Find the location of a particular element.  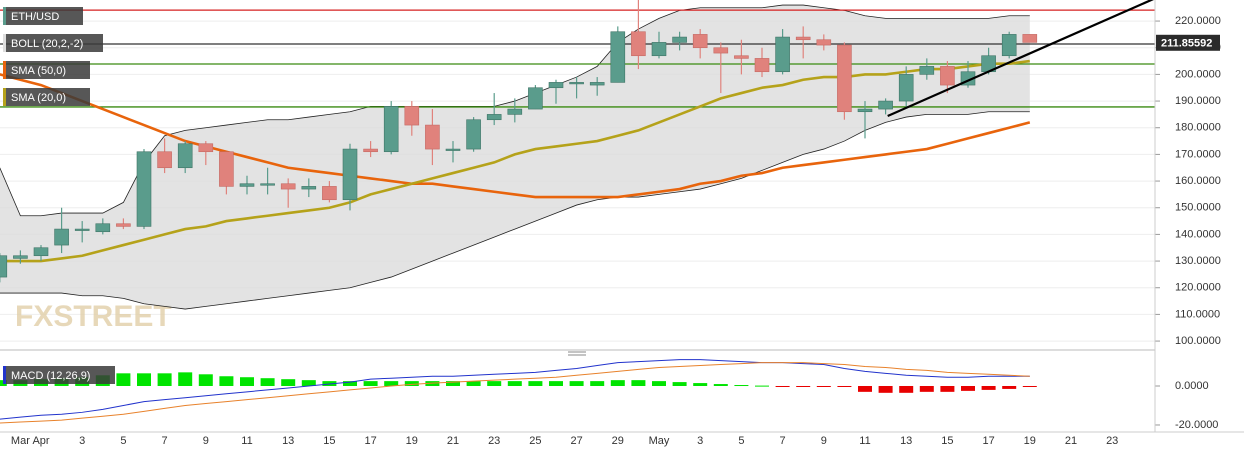

price-tag-label: 211.85592 is located at coordinates (1186, 44).